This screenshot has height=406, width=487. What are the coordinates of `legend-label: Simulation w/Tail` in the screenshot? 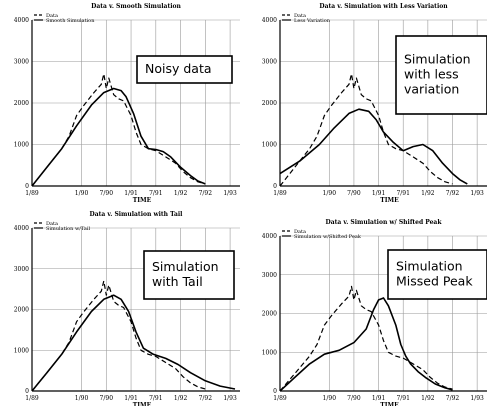 It's located at (68, 229).